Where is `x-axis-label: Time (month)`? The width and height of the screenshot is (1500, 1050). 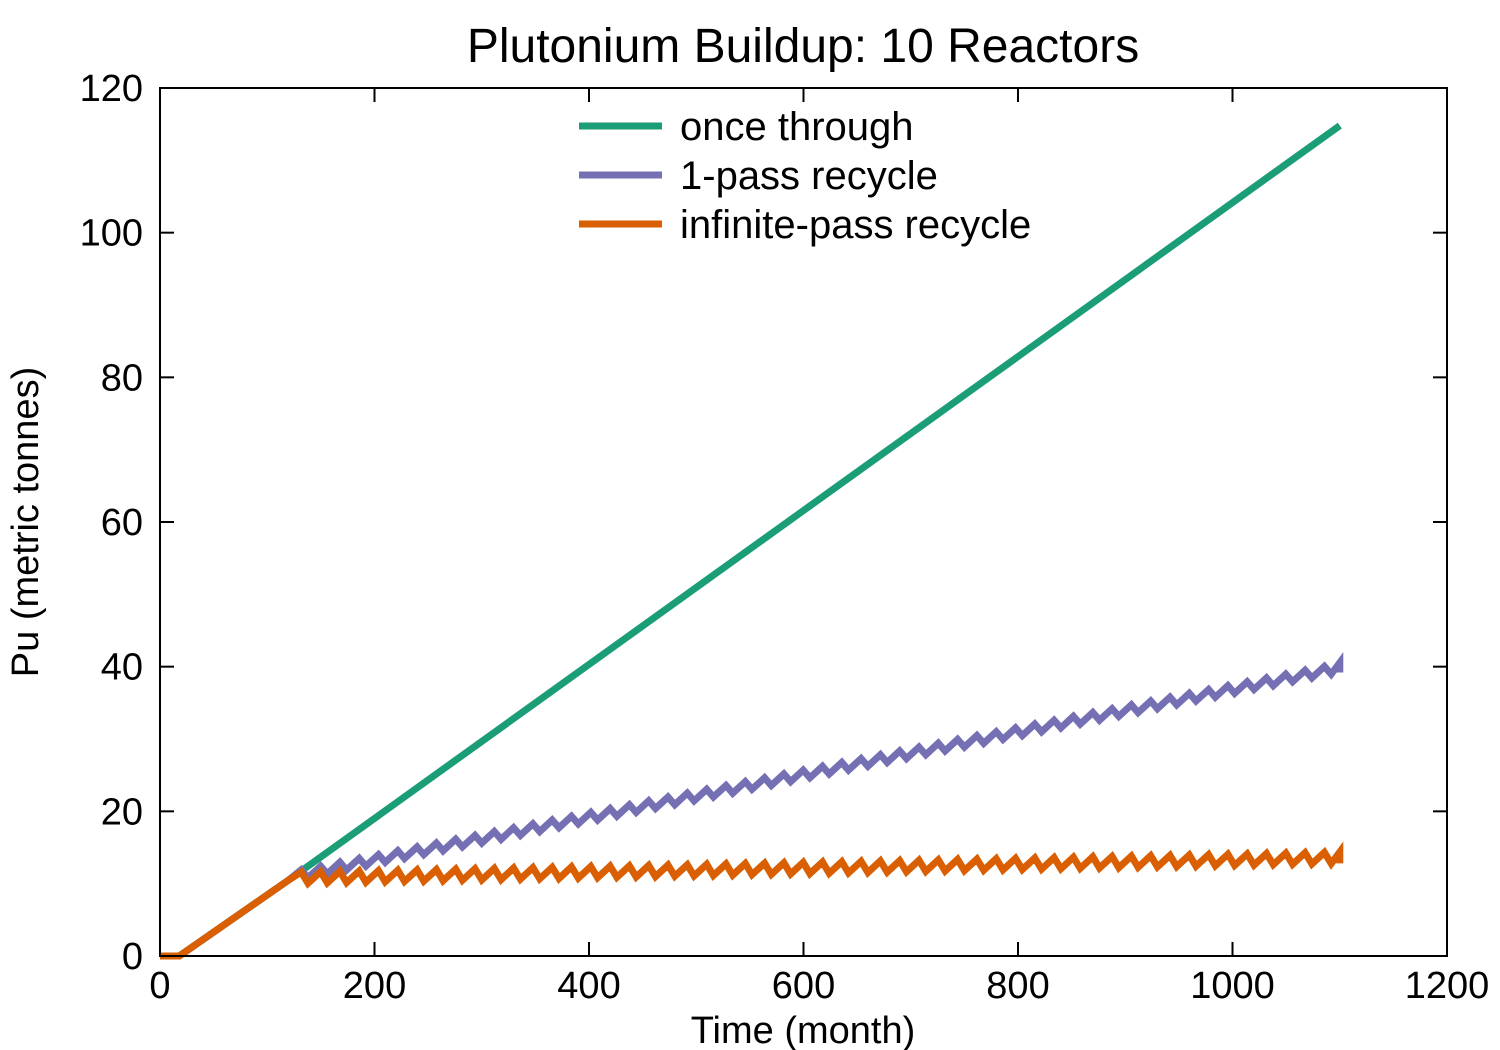
x-axis-label: Time (month) is located at coordinates (803, 1030).